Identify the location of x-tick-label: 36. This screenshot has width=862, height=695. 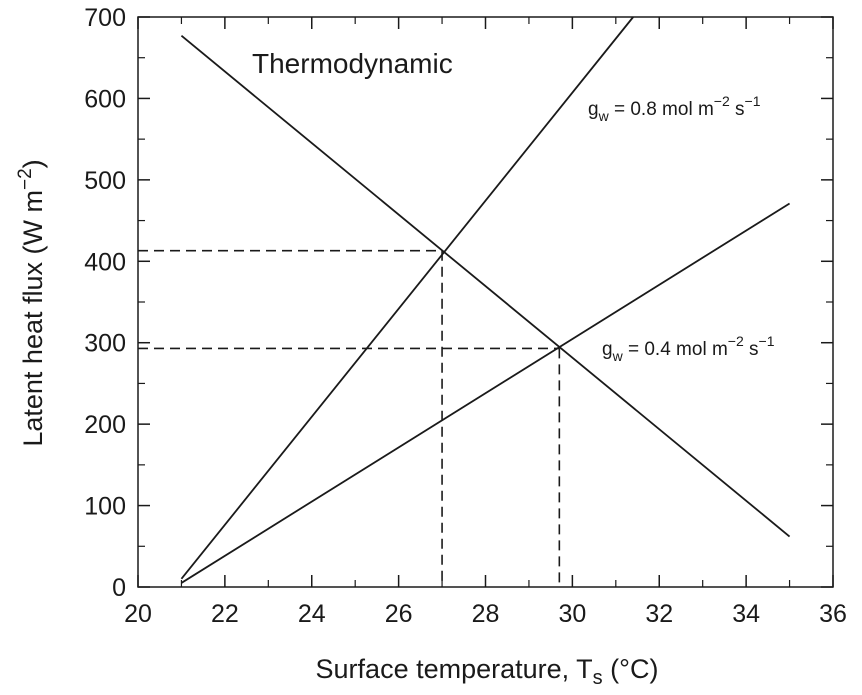
(833, 614).